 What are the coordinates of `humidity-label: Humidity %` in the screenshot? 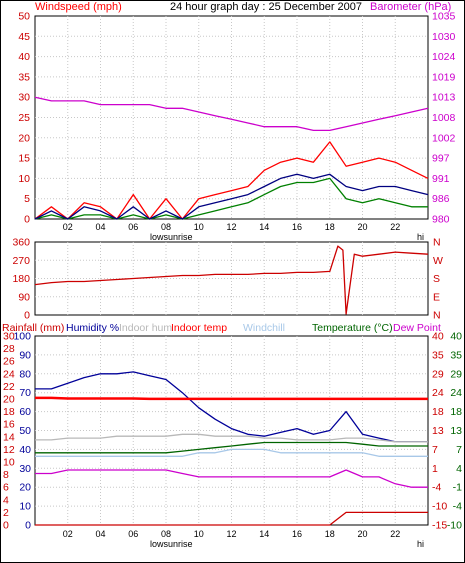 It's located at (92, 328).